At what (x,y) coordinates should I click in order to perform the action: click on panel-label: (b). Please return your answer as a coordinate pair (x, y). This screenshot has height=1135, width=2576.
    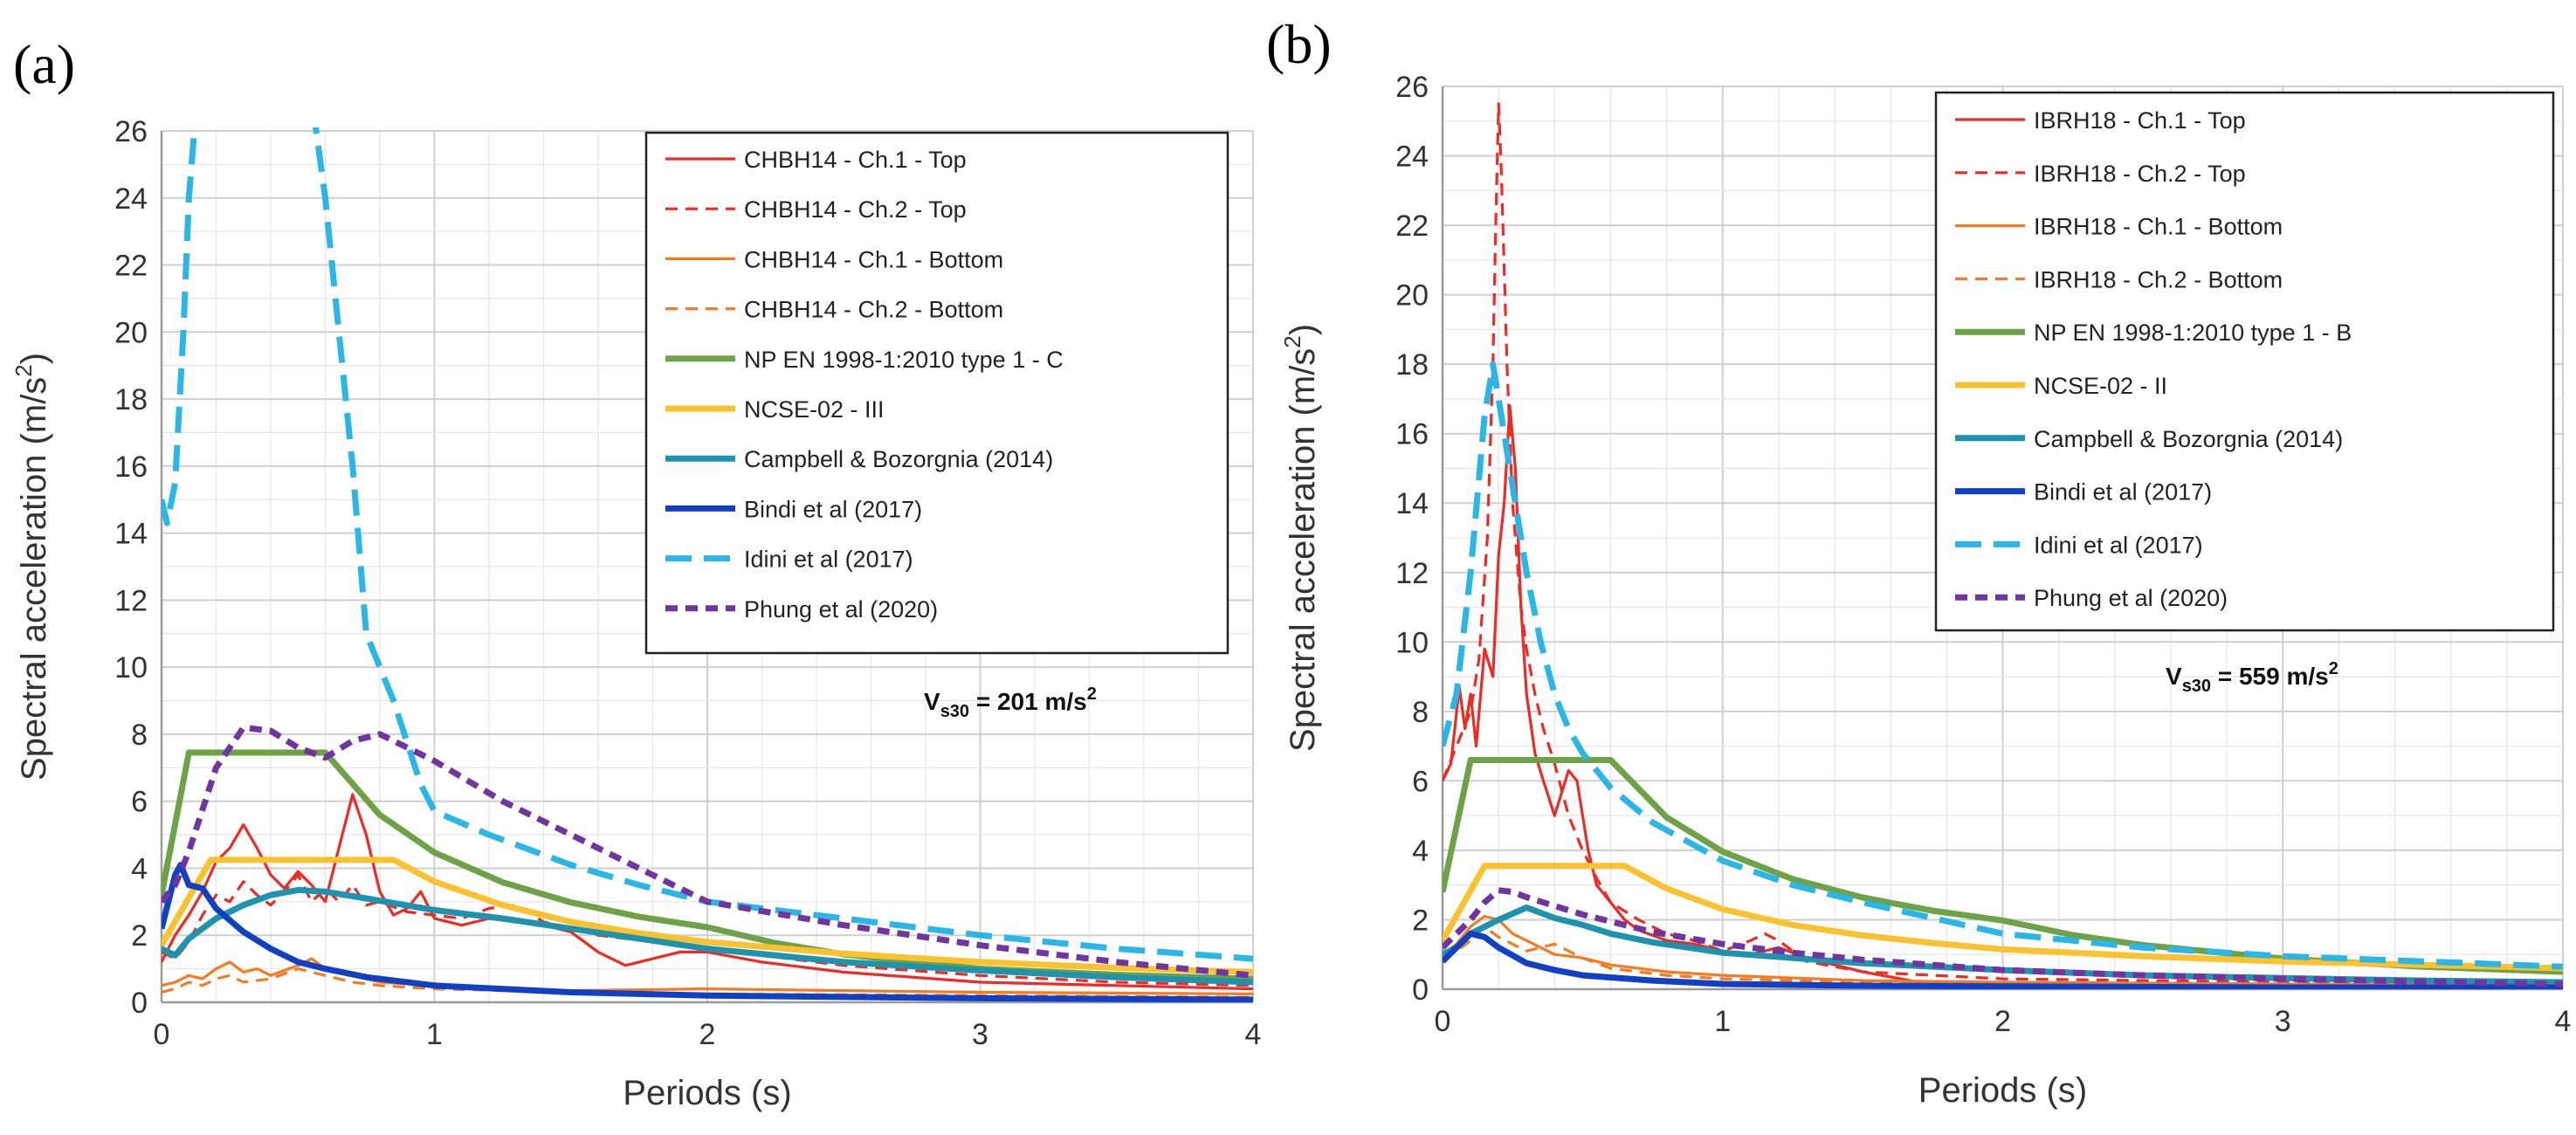
    Looking at the image, I should click on (1299, 44).